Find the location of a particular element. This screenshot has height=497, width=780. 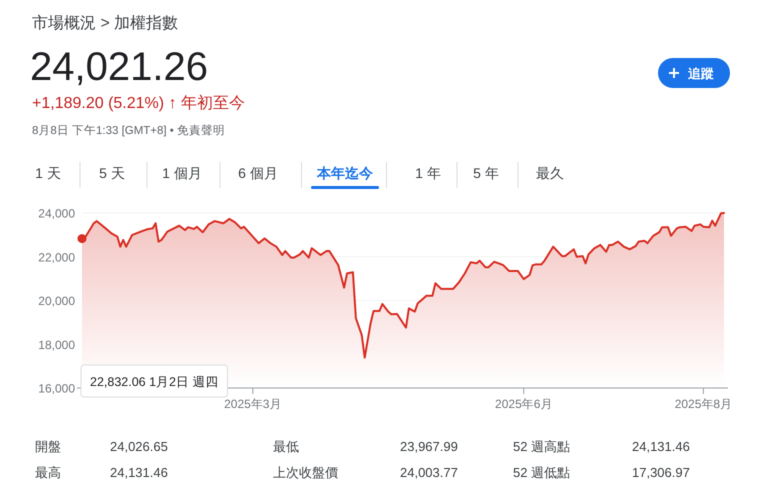

text: 1 年 is located at coordinates (428, 173).